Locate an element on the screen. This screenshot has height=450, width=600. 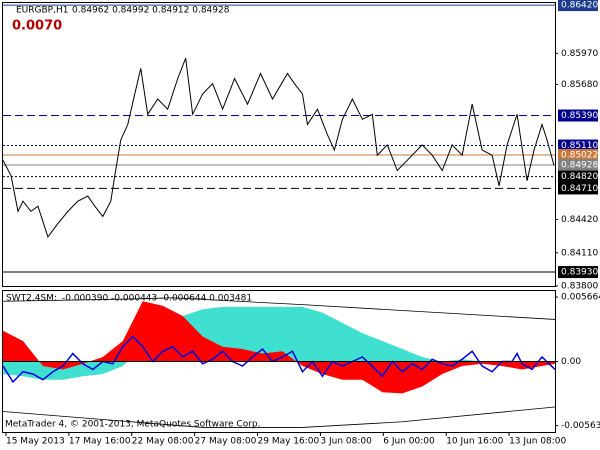
x-tick-label: 15 May 2013 is located at coordinates (35, 442).